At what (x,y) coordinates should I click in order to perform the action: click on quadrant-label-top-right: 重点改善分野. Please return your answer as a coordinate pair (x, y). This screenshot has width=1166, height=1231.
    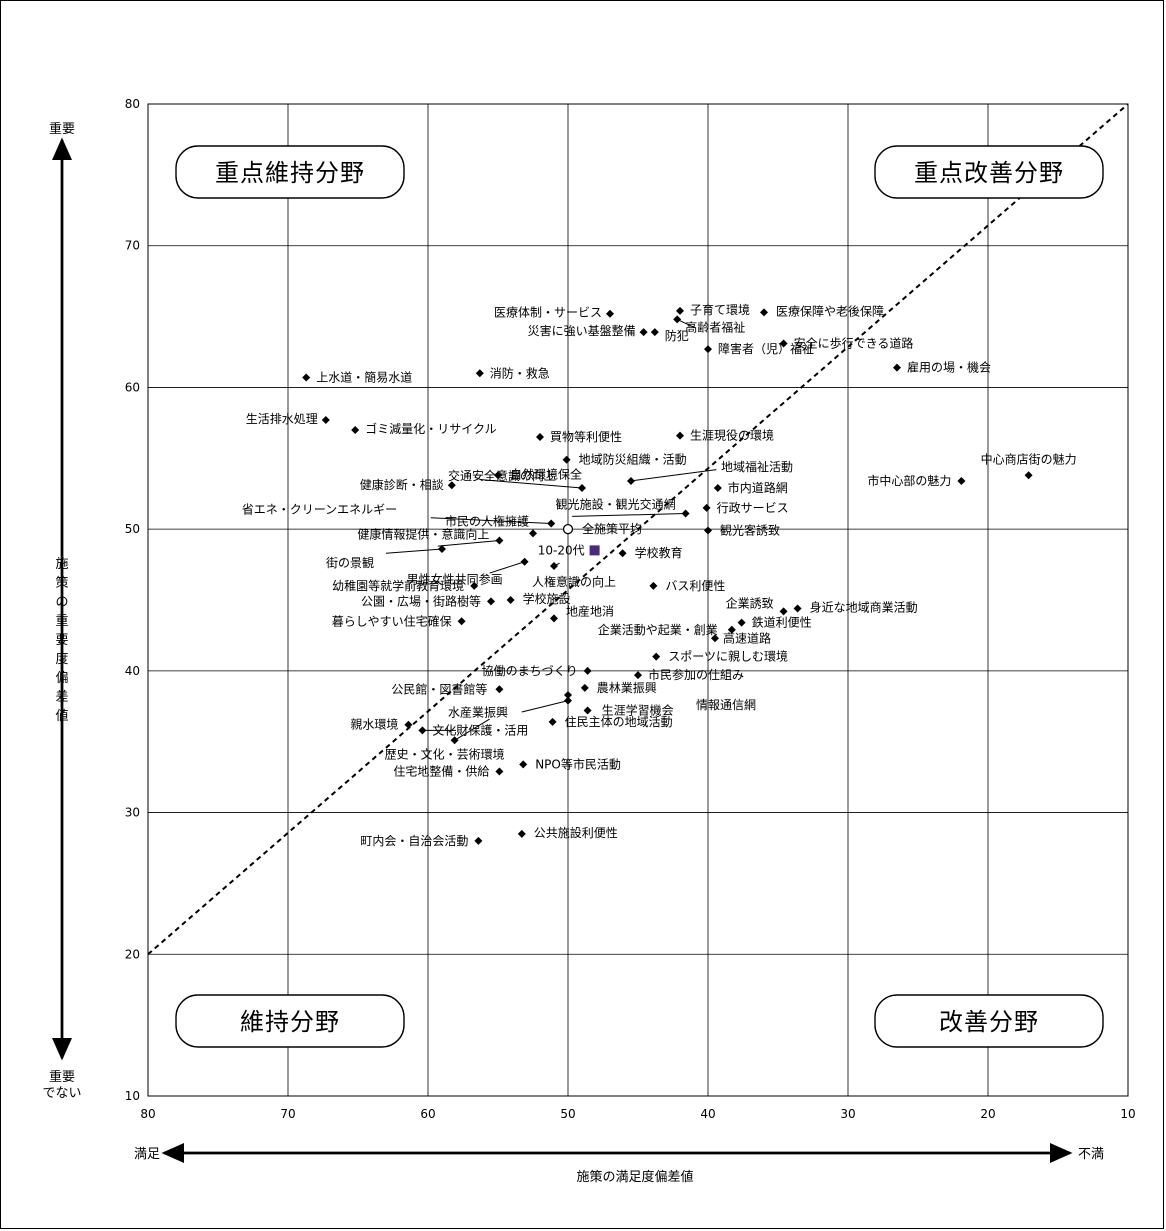
    Looking at the image, I should click on (989, 173).